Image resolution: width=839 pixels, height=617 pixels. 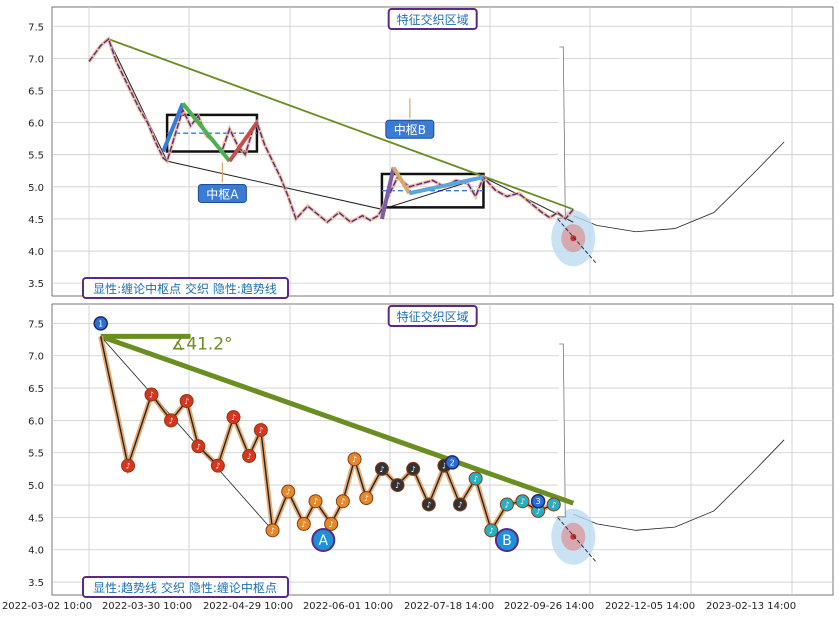 I want to click on thin-connector, so click(x=186, y=433).